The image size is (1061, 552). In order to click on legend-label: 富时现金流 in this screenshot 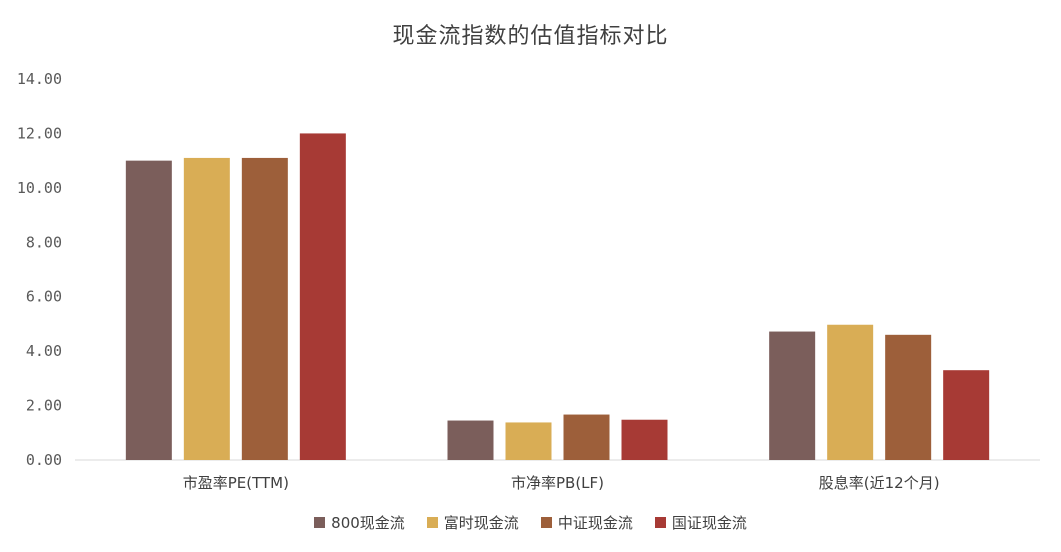, I will do `click(481, 523)`.